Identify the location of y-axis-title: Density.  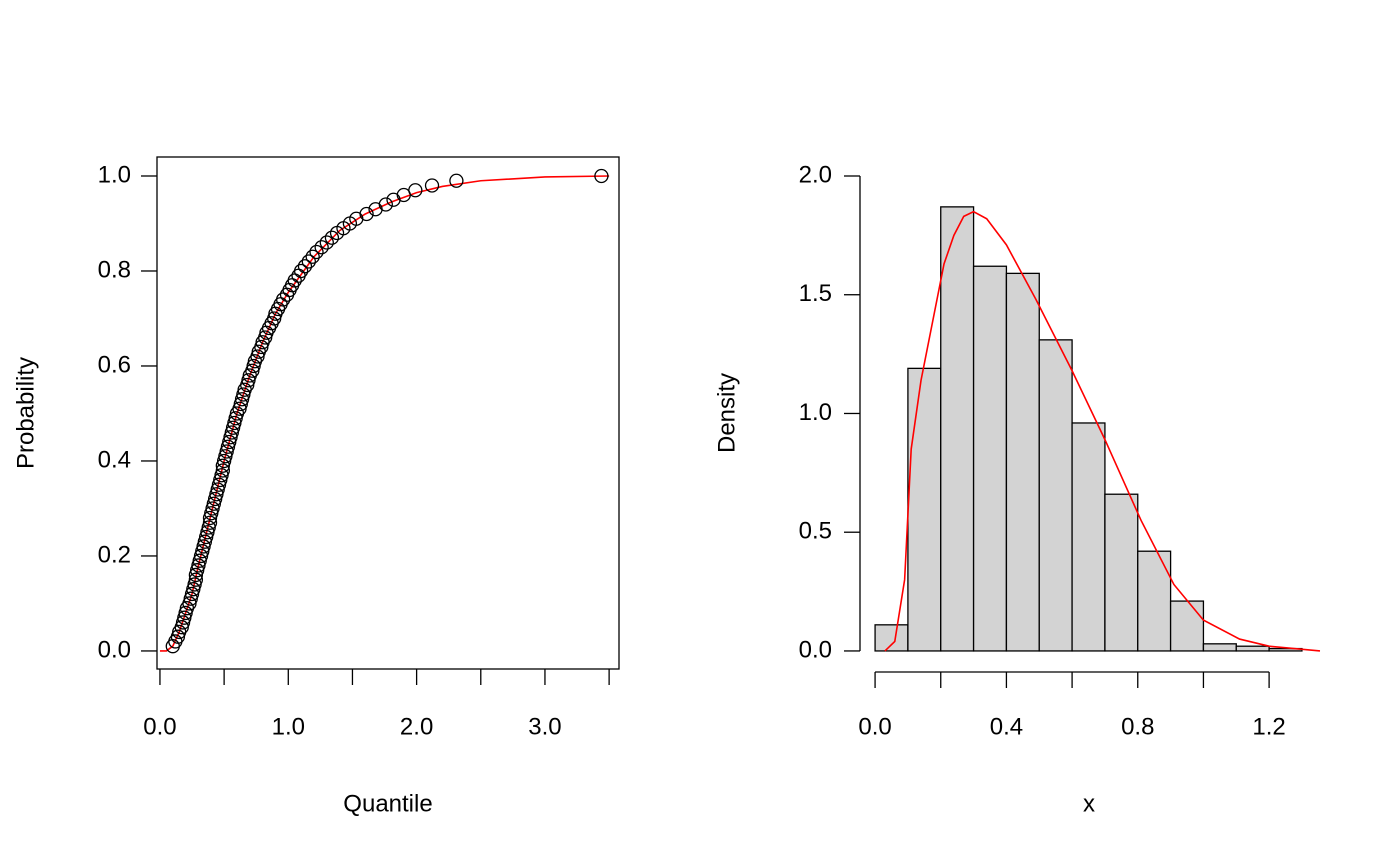
(726, 413).